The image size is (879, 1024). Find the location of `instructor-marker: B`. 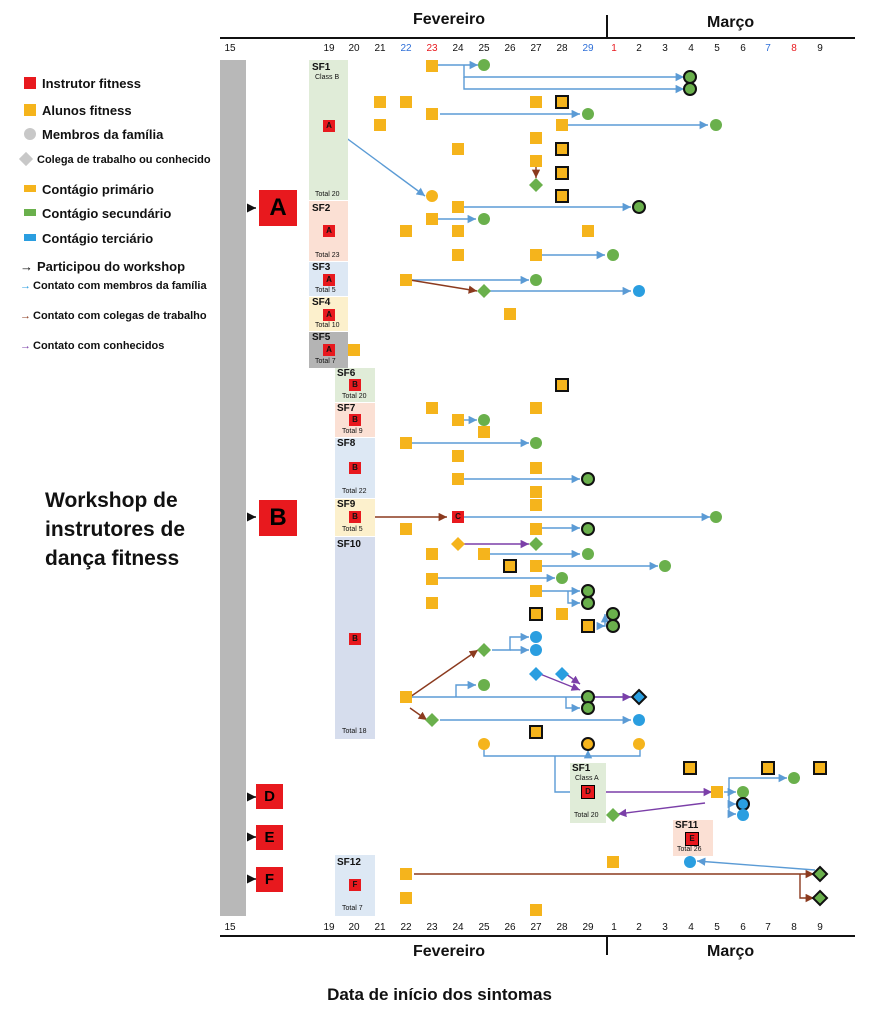

instructor-marker: B is located at coordinates (355, 385).